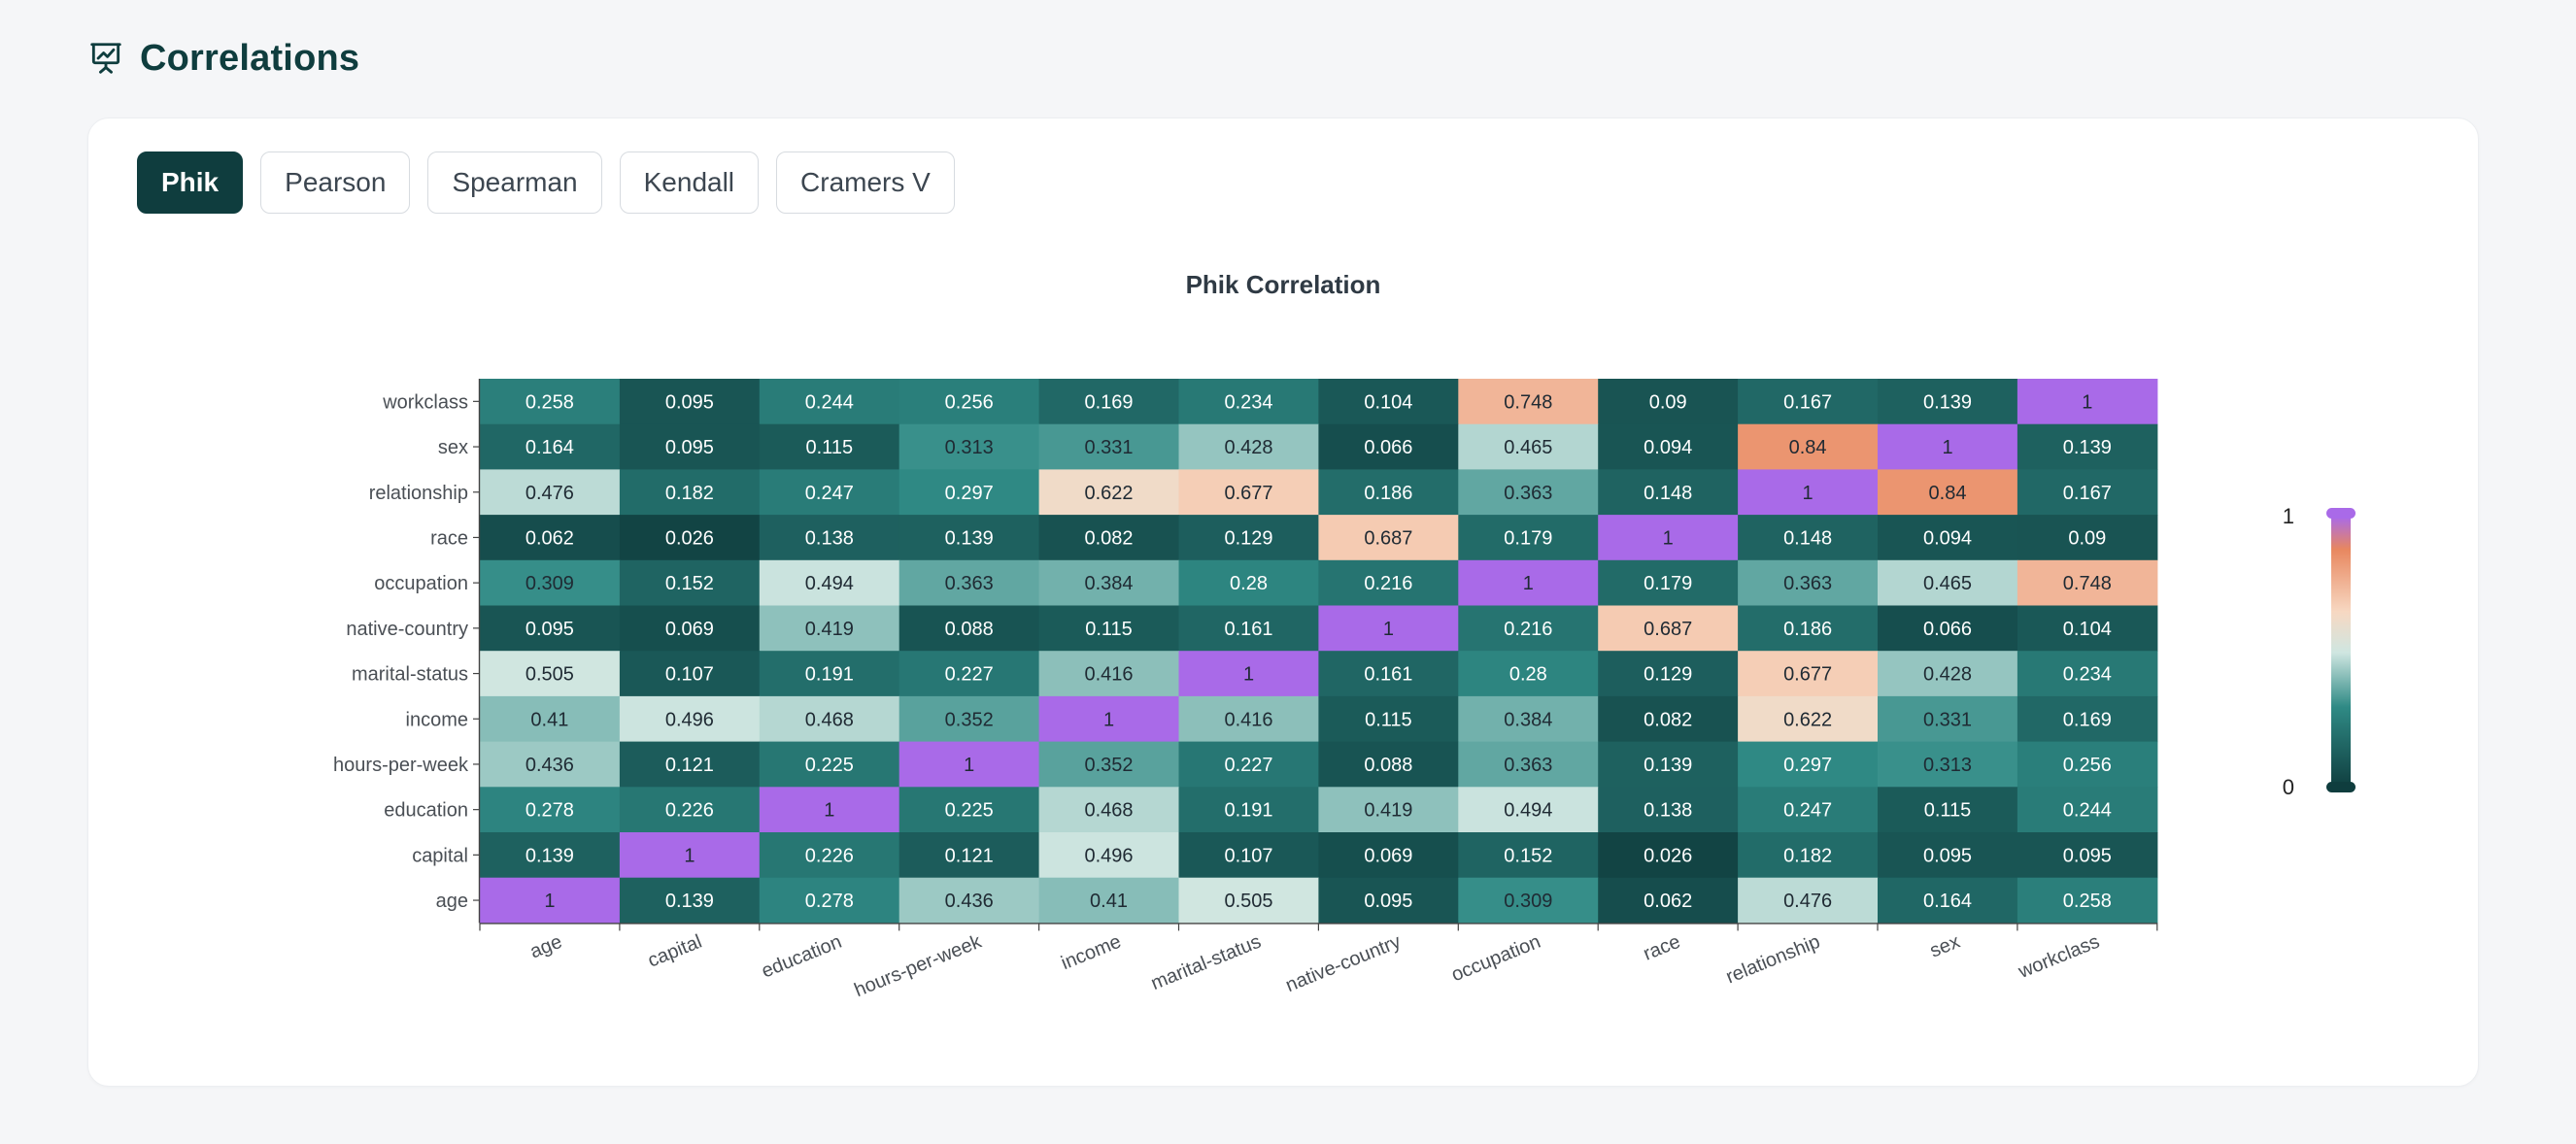  What do you see at coordinates (689, 182) in the screenshot?
I see `tab-kendall: Kendall` at bounding box center [689, 182].